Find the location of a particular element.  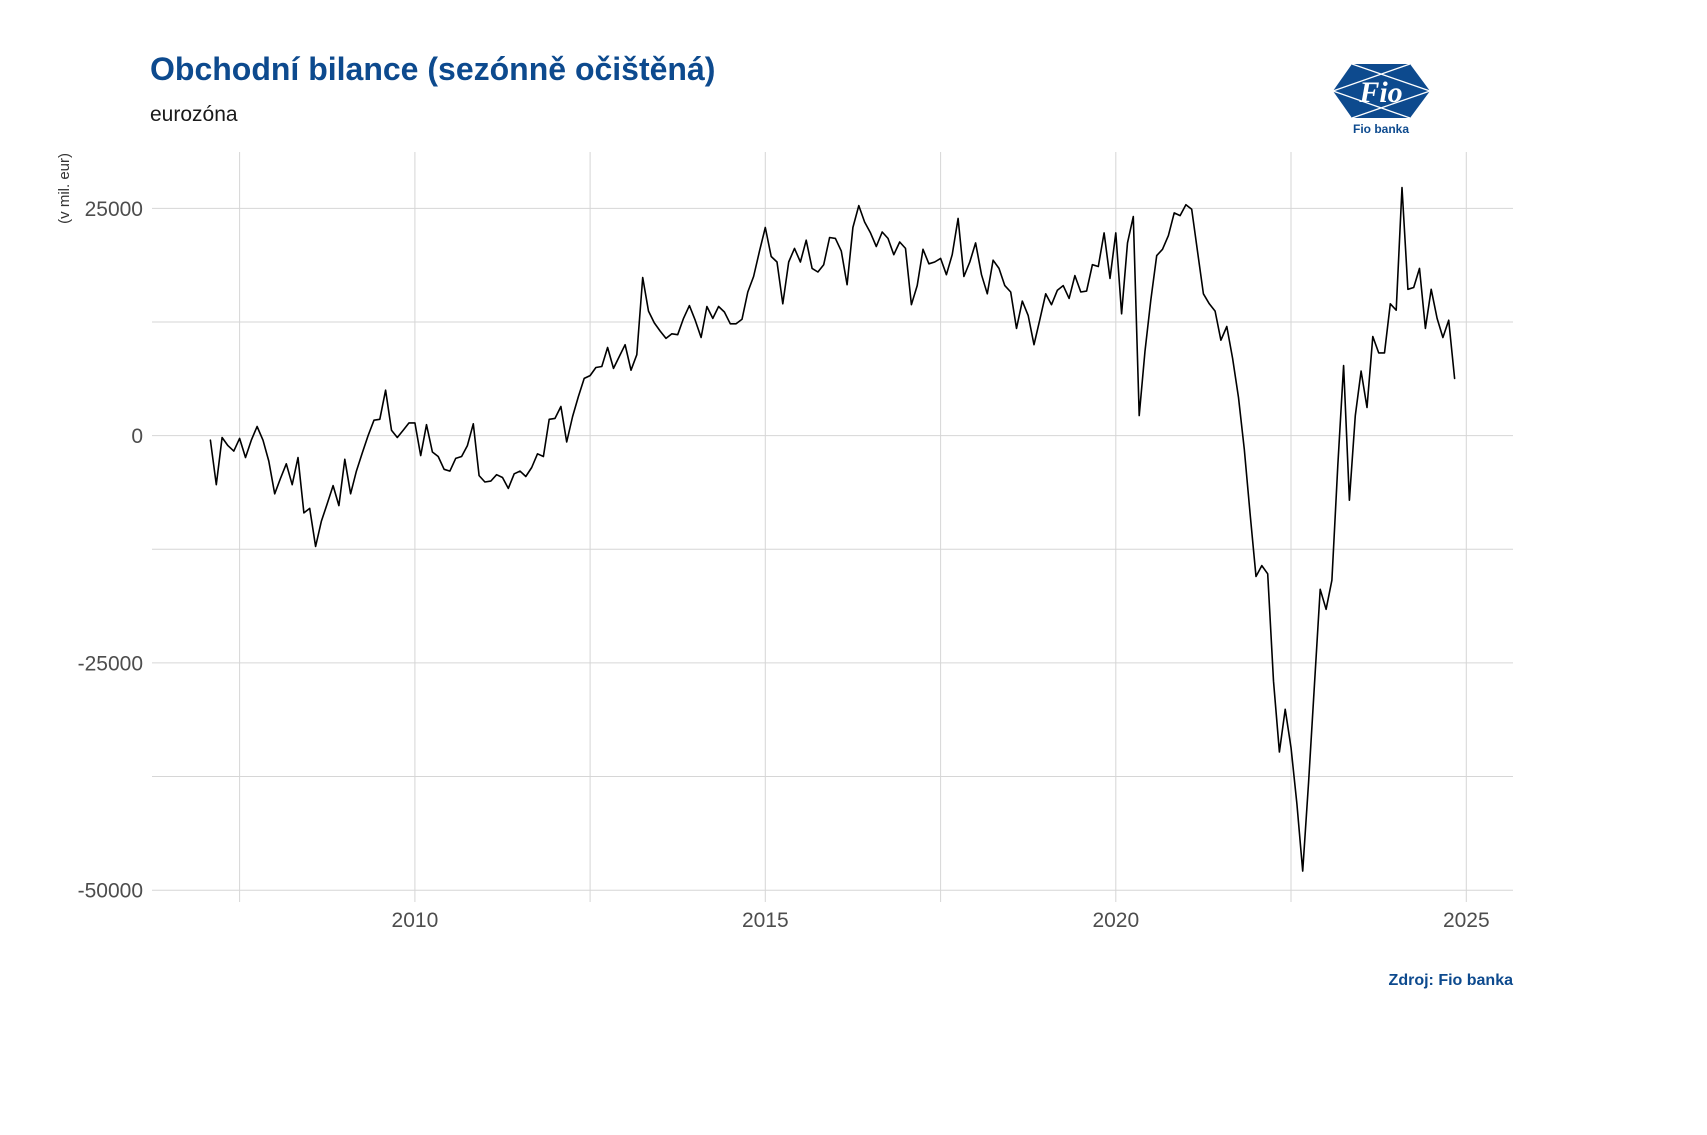

x-tick-label: 2010 is located at coordinates (415, 920).